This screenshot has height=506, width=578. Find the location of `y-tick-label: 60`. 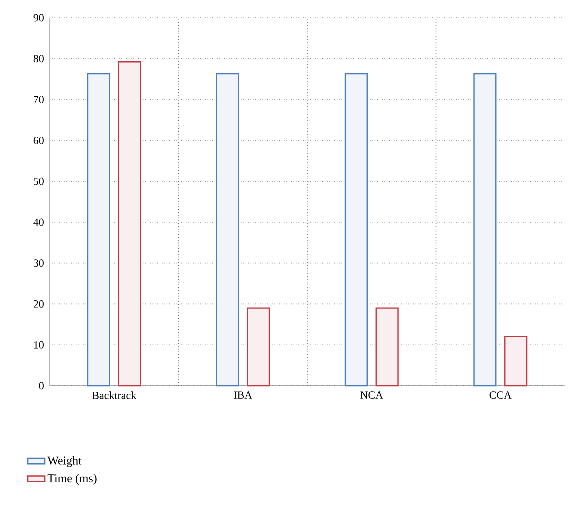

y-tick-label: 60 is located at coordinates (39, 140).